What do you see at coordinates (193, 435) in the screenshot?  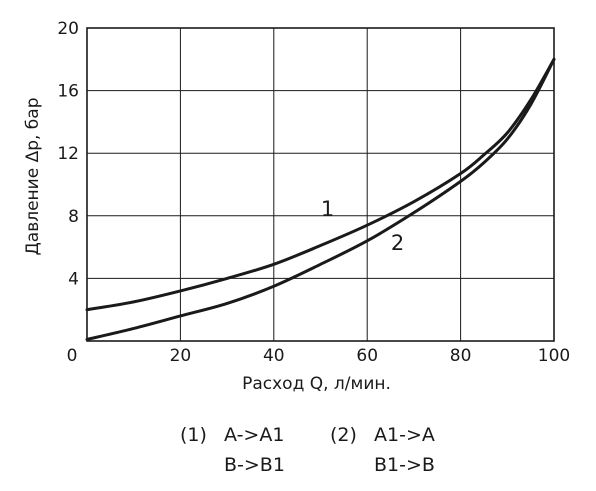 I see `legend-number: (1)` at bounding box center [193, 435].